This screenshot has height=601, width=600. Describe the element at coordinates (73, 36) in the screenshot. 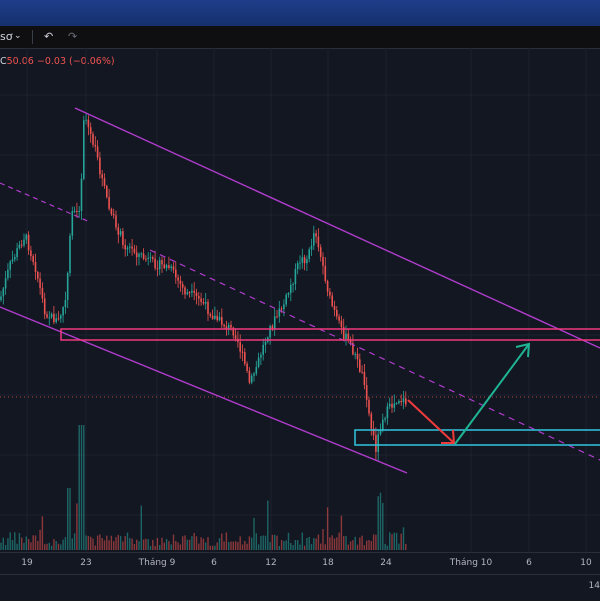

I see `redo-icon: ↷` at that location.